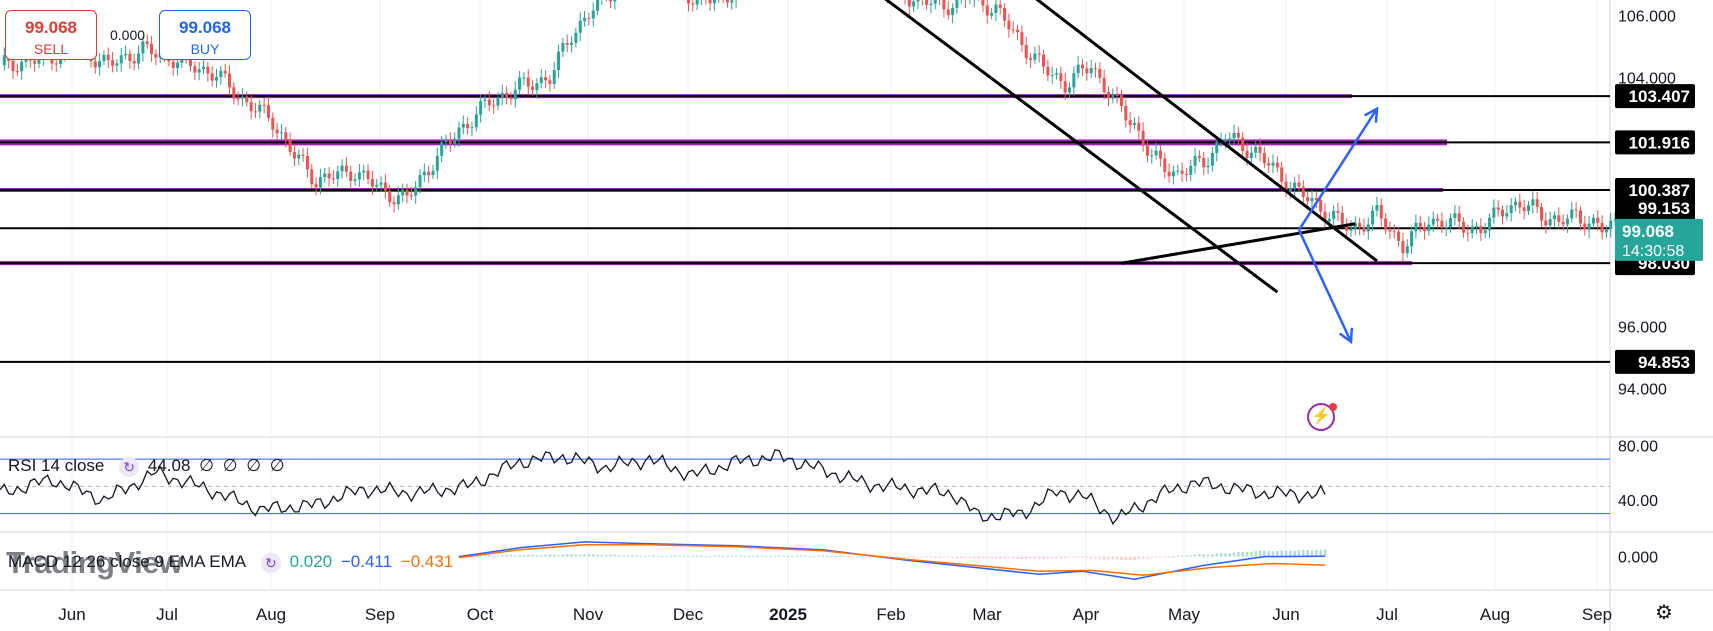 This screenshot has width=1713, height=631. Describe the element at coordinates (277, 465) in the screenshot. I see `rsi-extra-4: ∅` at that location.